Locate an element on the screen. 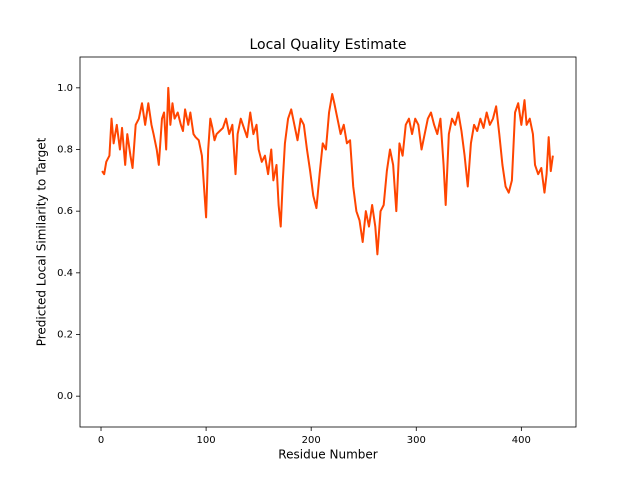 The image size is (640, 480). x-axis-label: Residue Number is located at coordinates (327, 455).